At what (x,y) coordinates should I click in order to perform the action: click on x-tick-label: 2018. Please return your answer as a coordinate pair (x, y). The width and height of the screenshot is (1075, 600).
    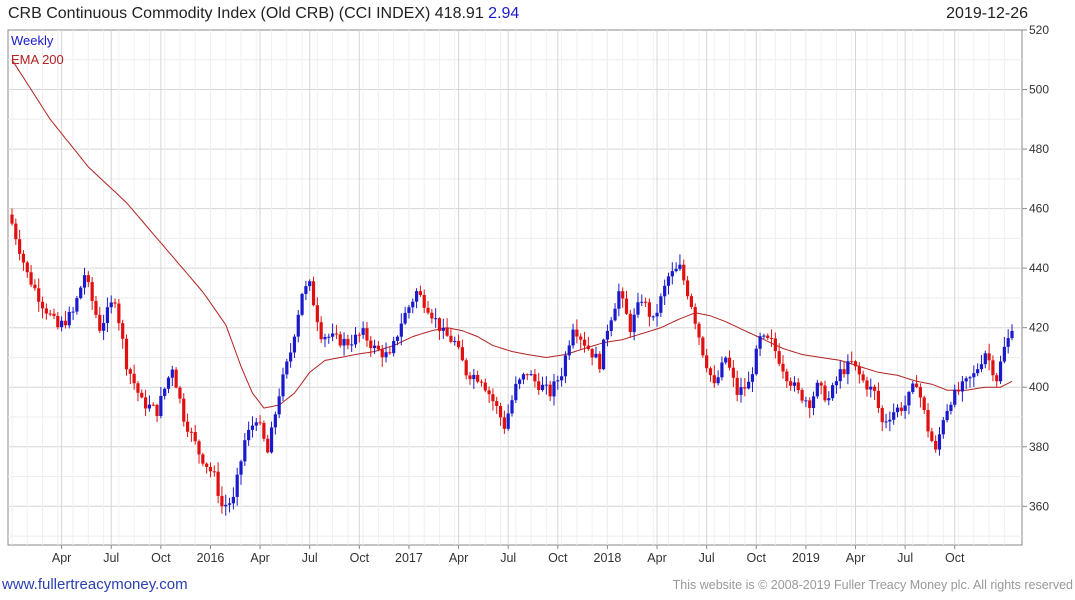
    Looking at the image, I should click on (608, 558).